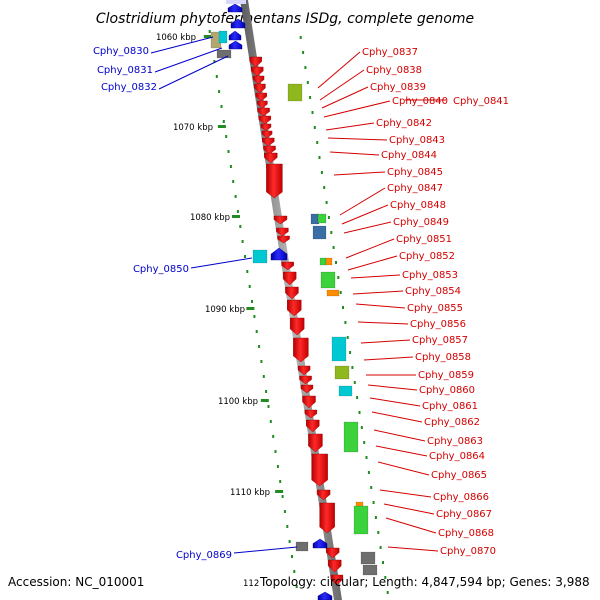 The image size is (600, 600). I want to click on reverse-gene-label: Cphy_0840, so click(420, 101).